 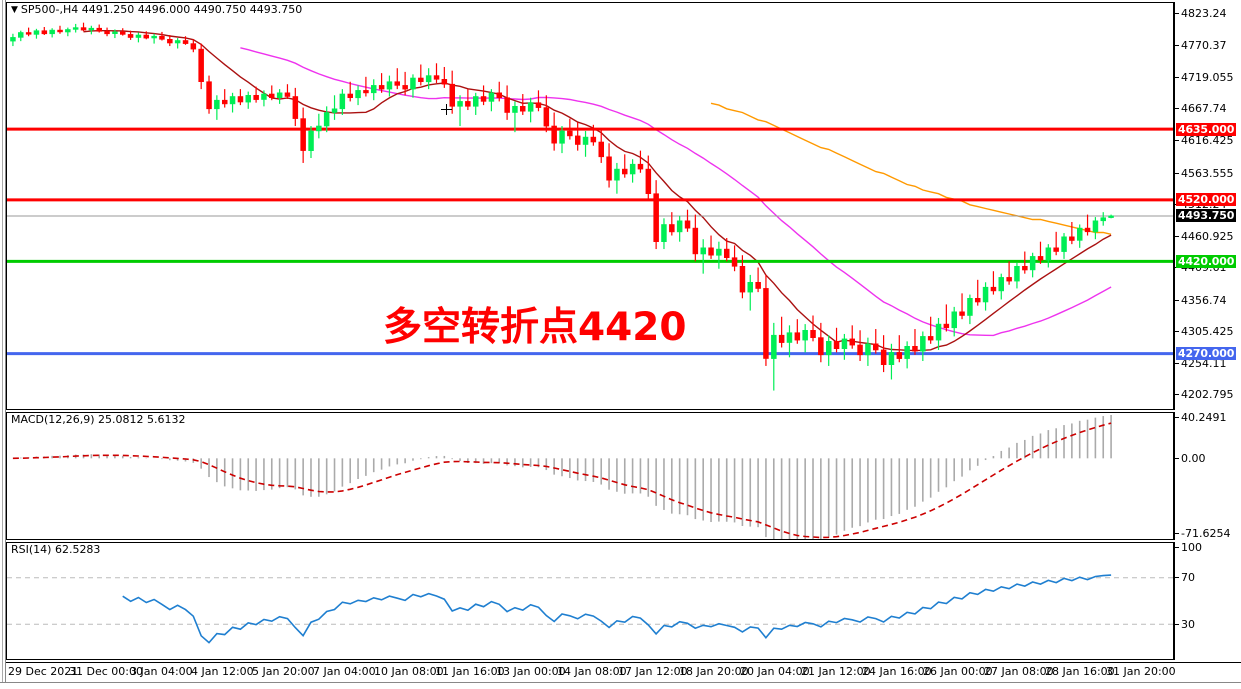 What do you see at coordinates (98, 419) in the screenshot?
I see `macd-label: MACD(12,26,9) 25.0812 5.6132` at bounding box center [98, 419].